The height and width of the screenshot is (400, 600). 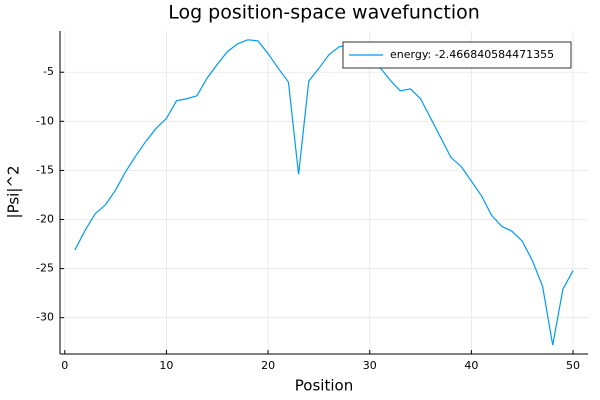 What do you see at coordinates (14, 192) in the screenshot?
I see `y-axis-label: |Psi|^2` at bounding box center [14, 192].